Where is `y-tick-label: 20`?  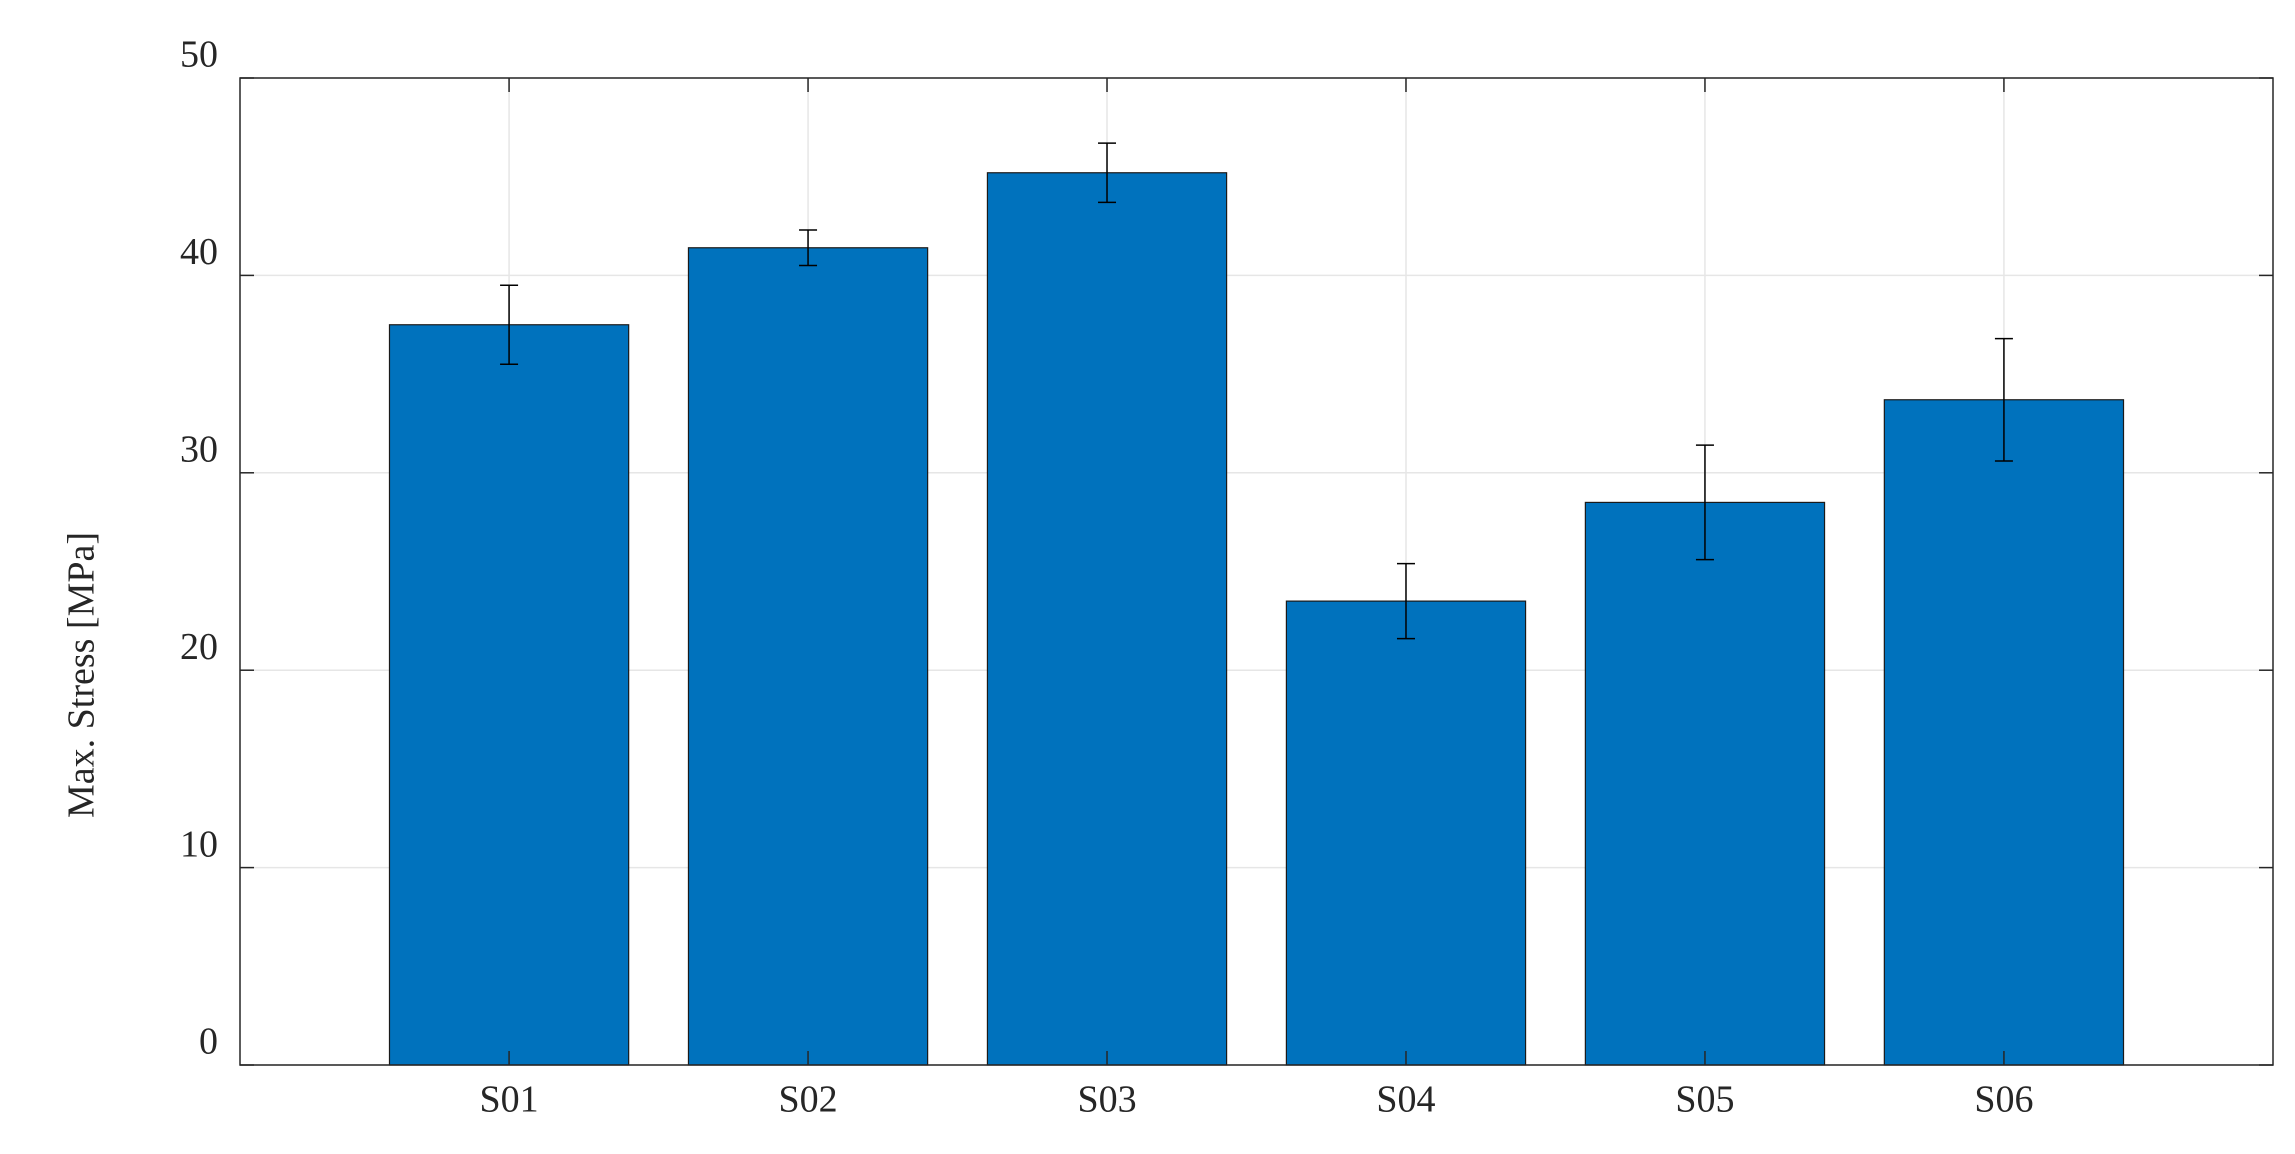 y-tick-label: 20 is located at coordinates (199, 647).